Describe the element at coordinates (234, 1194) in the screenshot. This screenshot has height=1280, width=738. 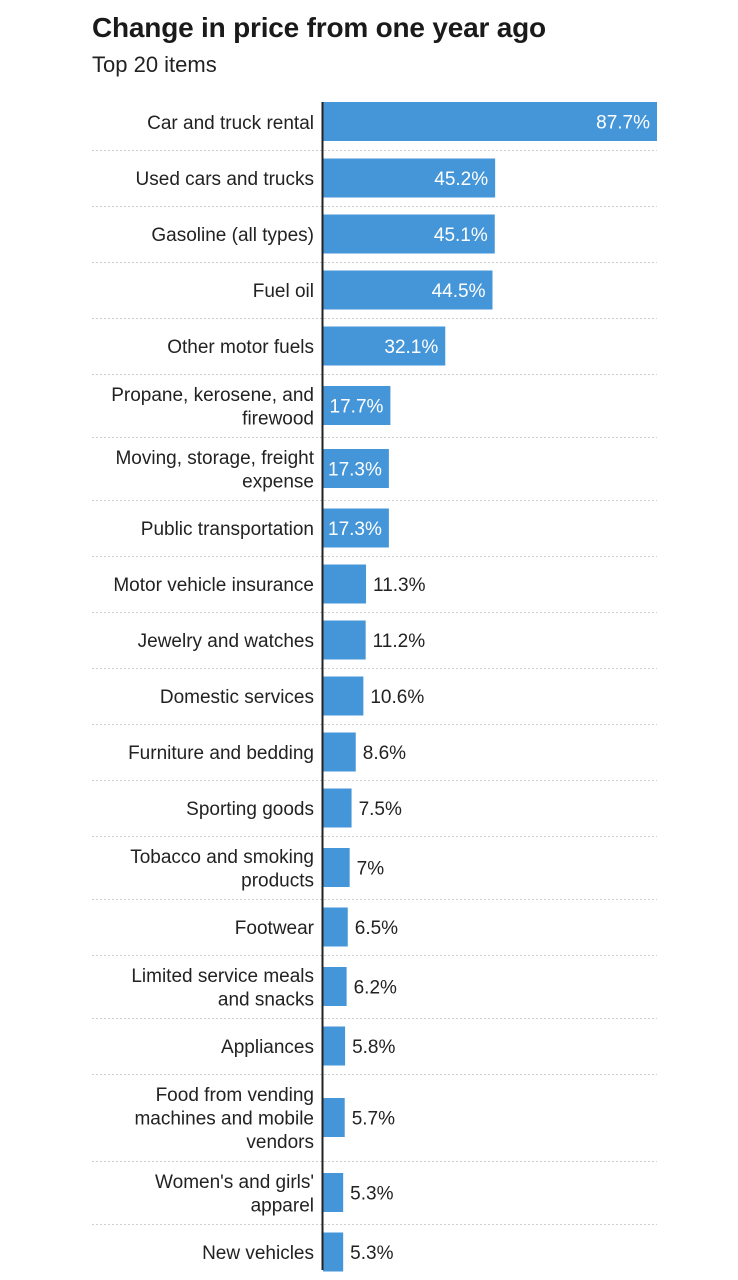
I see `category-label: Women's and girls' apparel` at that location.